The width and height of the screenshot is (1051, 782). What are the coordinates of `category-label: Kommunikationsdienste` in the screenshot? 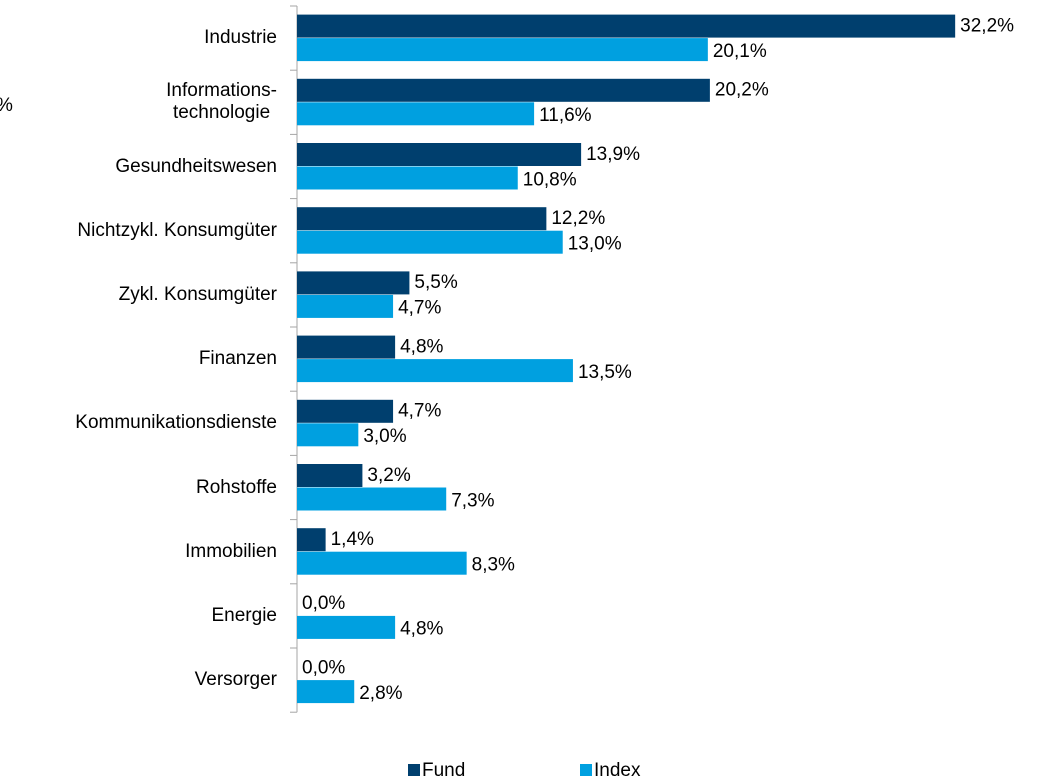 It's located at (176, 423).